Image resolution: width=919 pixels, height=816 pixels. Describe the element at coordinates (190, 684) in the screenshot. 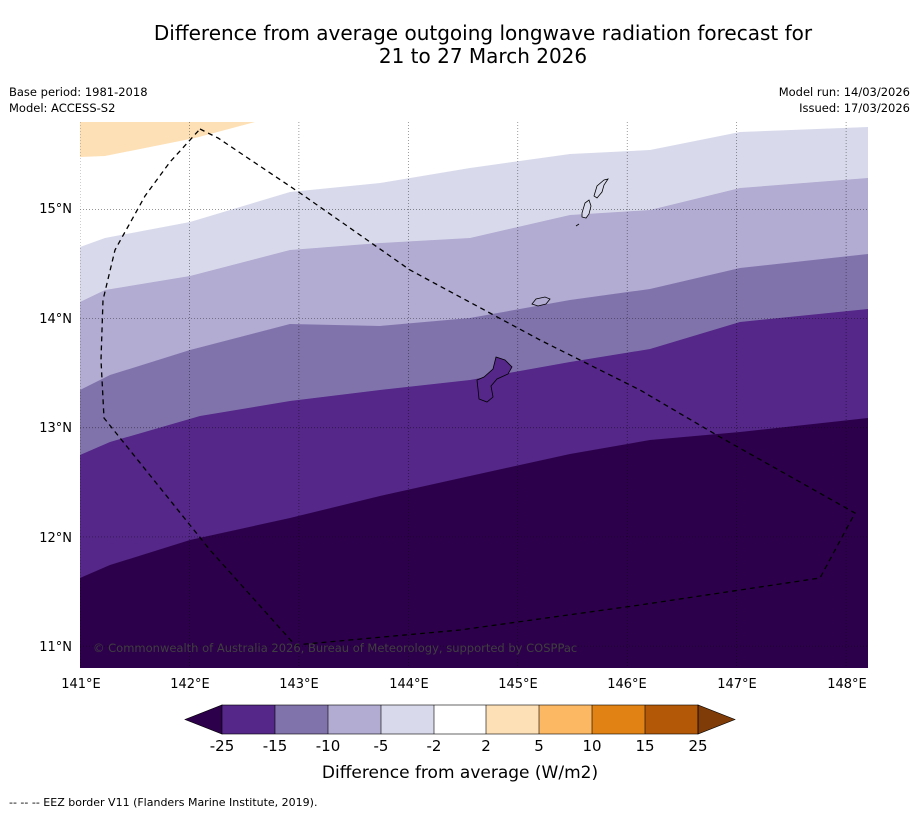

I see `lon-label: 142°E` at that location.